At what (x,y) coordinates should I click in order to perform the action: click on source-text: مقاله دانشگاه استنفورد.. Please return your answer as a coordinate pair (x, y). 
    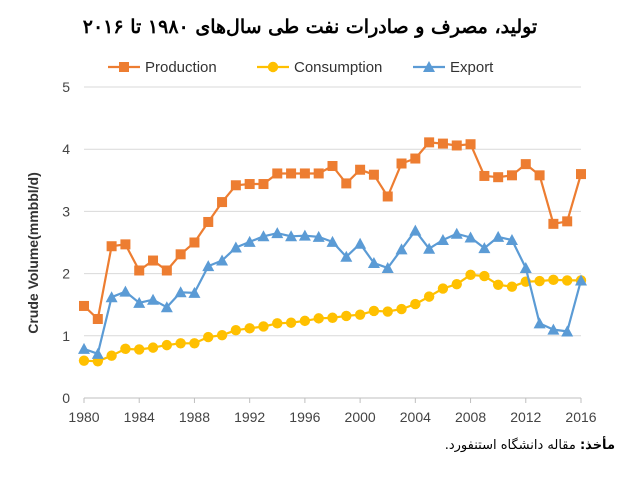
    Looking at the image, I should click on (510, 445).